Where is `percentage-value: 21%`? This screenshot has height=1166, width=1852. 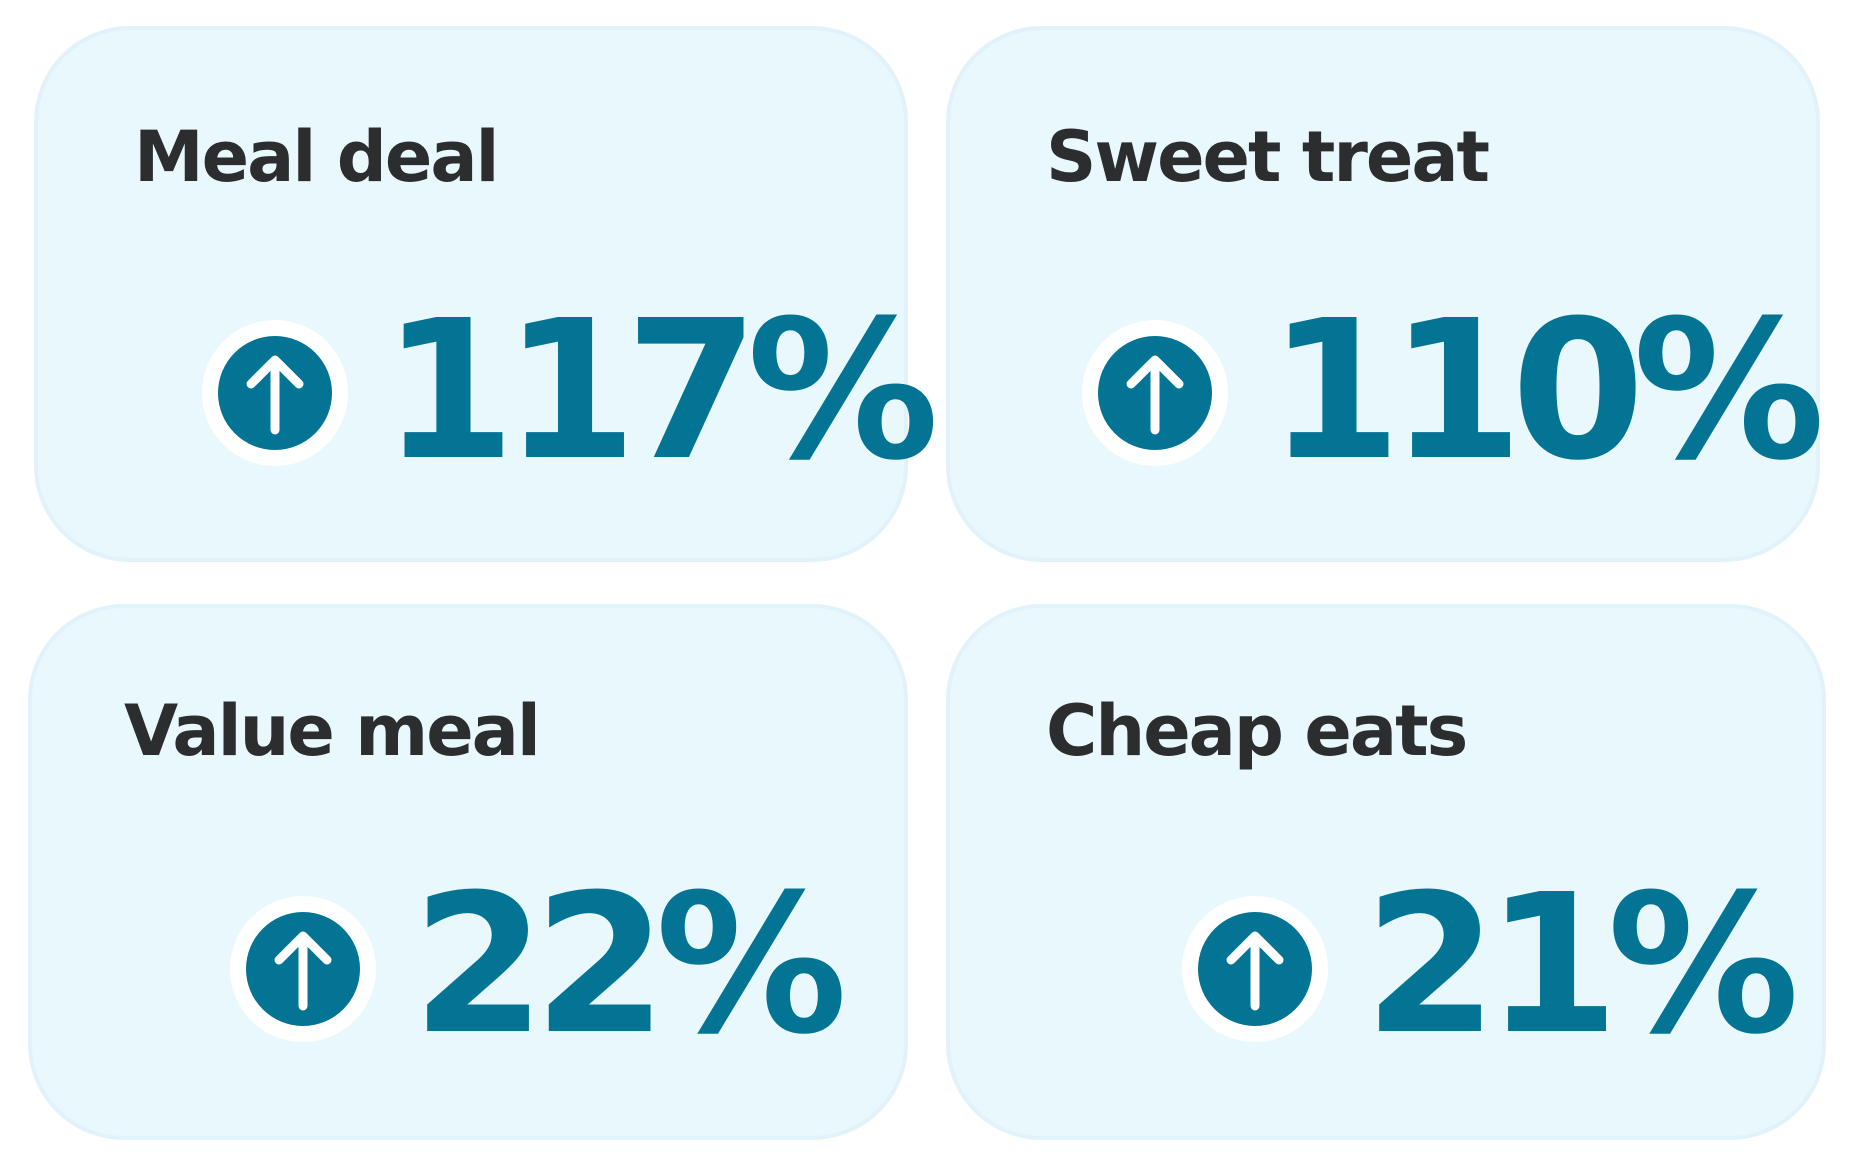
percentage-value: 21% is located at coordinates (1582, 965).